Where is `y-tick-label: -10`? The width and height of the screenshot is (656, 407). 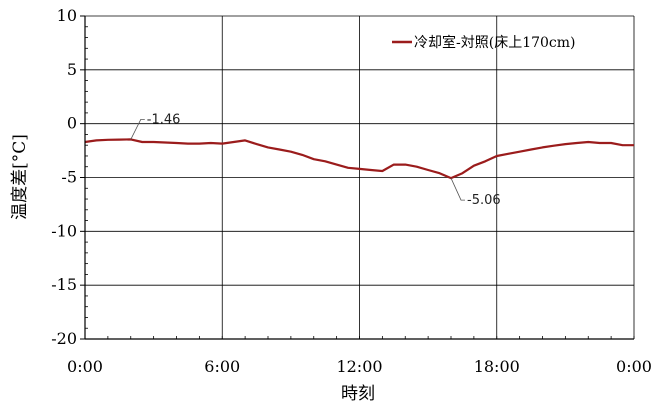
y-tick-label: -10 is located at coordinates (64, 230).